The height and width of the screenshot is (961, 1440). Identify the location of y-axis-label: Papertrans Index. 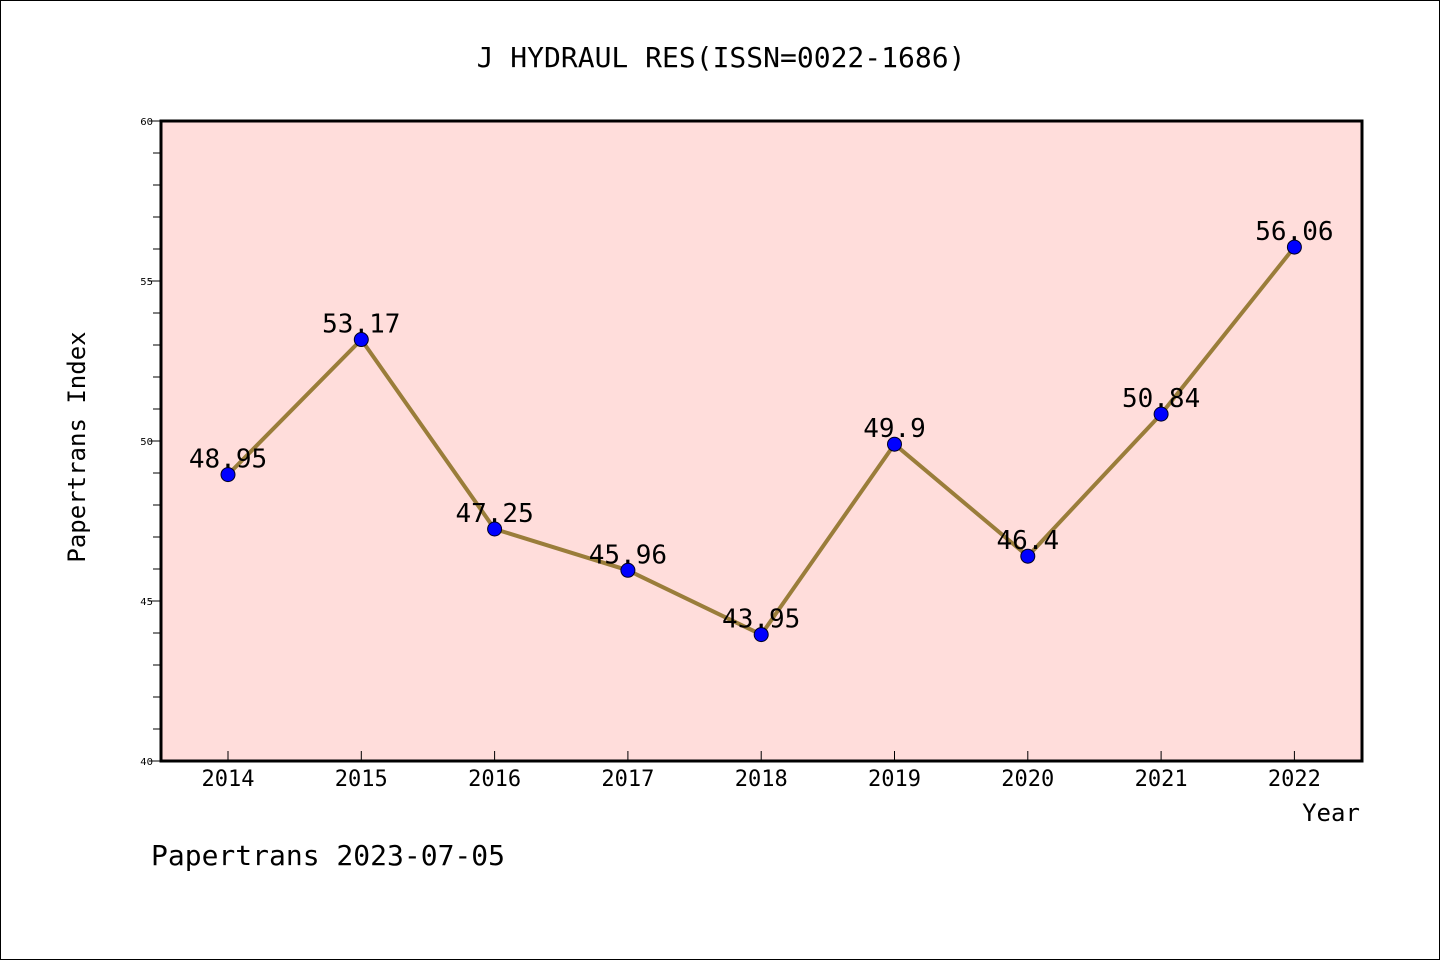
(77, 446).